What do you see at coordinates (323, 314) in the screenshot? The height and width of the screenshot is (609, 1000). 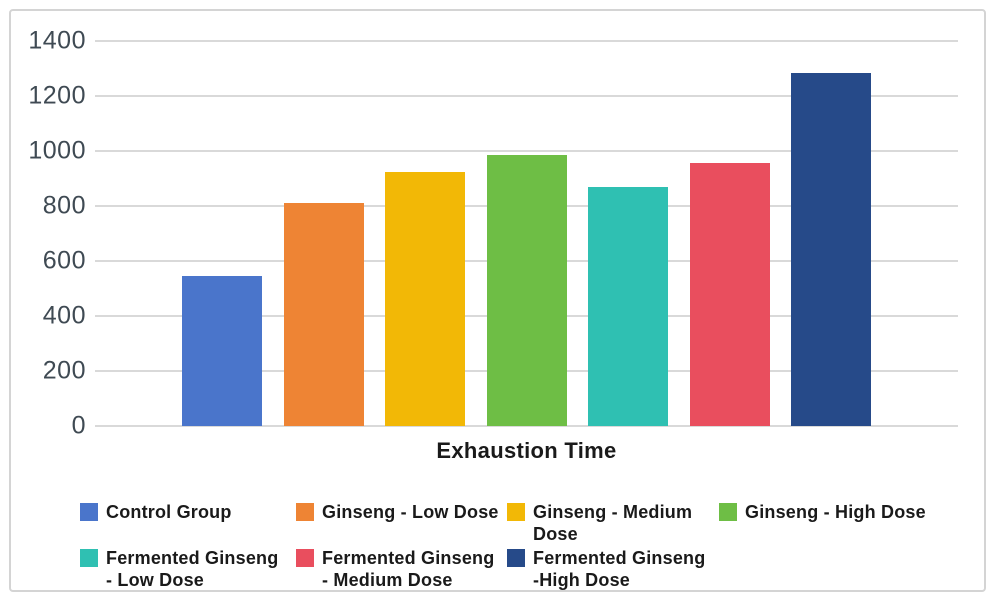 I see `chart-bar-ginseng-low-dose` at bounding box center [323, 314].